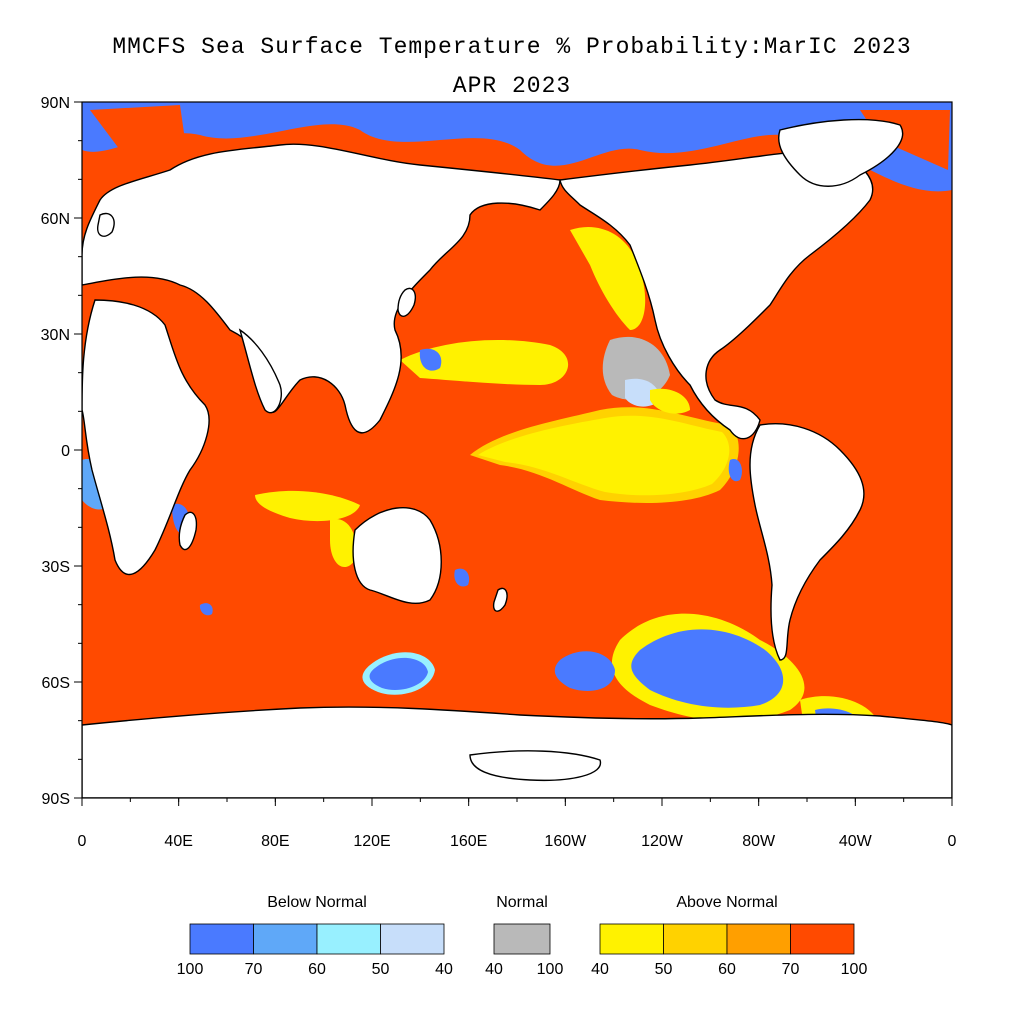 This screenshot has height=1024, width=1024. I want to click on south-america-land, so click(807, 542).